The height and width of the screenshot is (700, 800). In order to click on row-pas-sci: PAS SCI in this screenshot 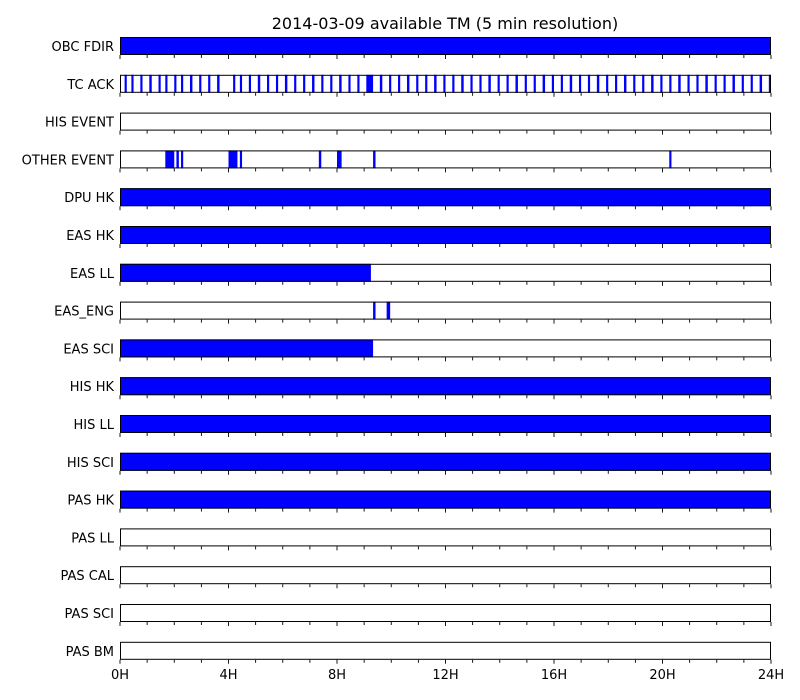, I will do `click(418, 615)`.